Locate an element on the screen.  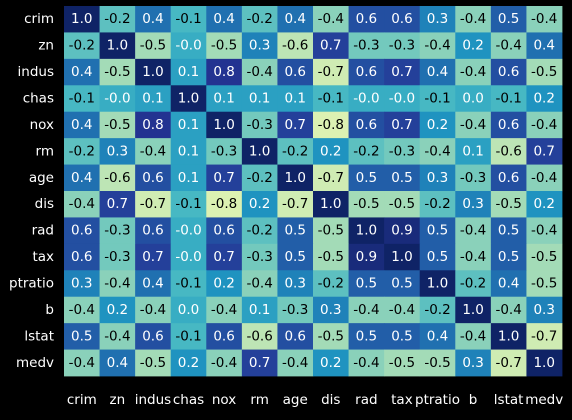
cell-annotation-nox-rad: 0.6 is located at coordinates (366, 125).